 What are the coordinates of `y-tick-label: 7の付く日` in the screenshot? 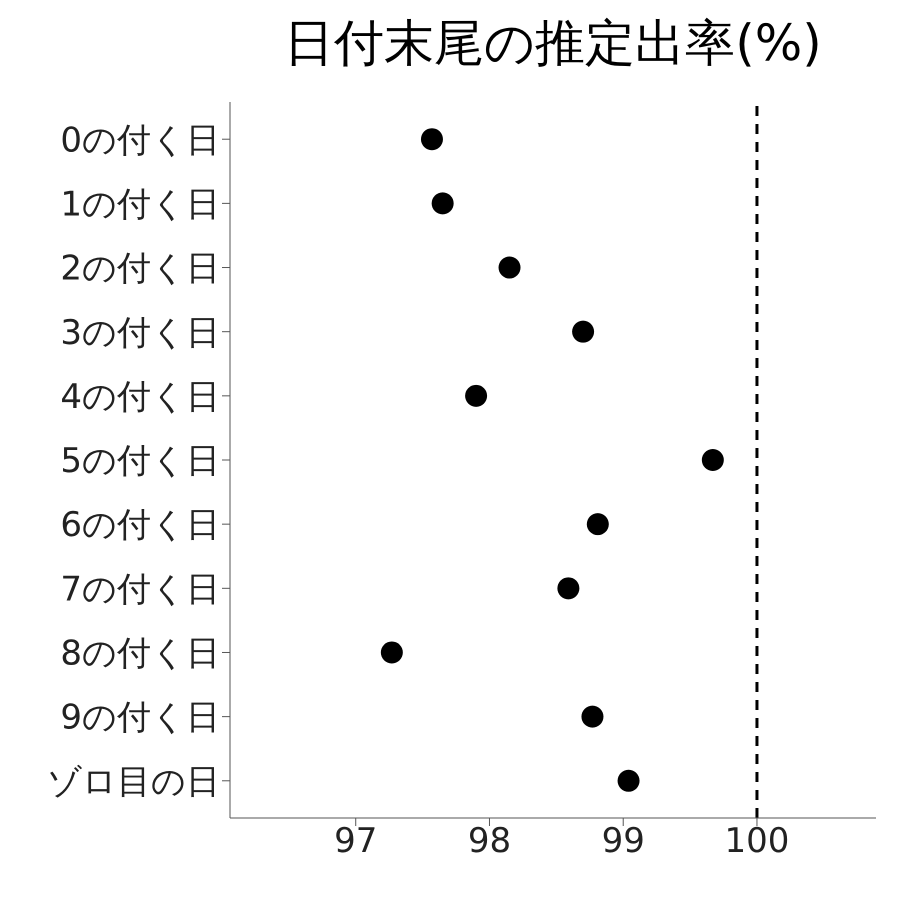 It's located at (140, 589).